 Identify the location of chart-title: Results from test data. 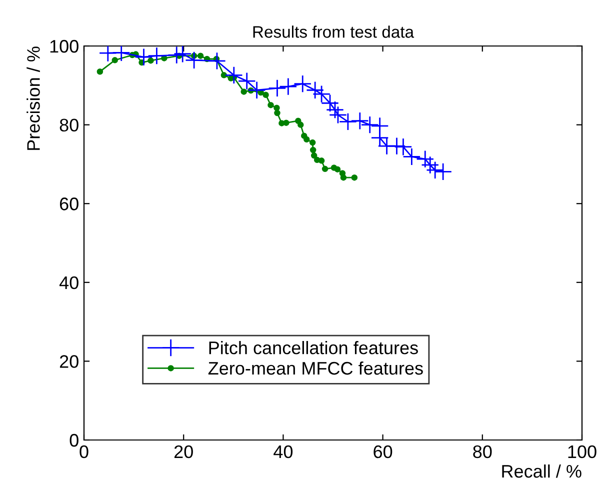
(333, 32).